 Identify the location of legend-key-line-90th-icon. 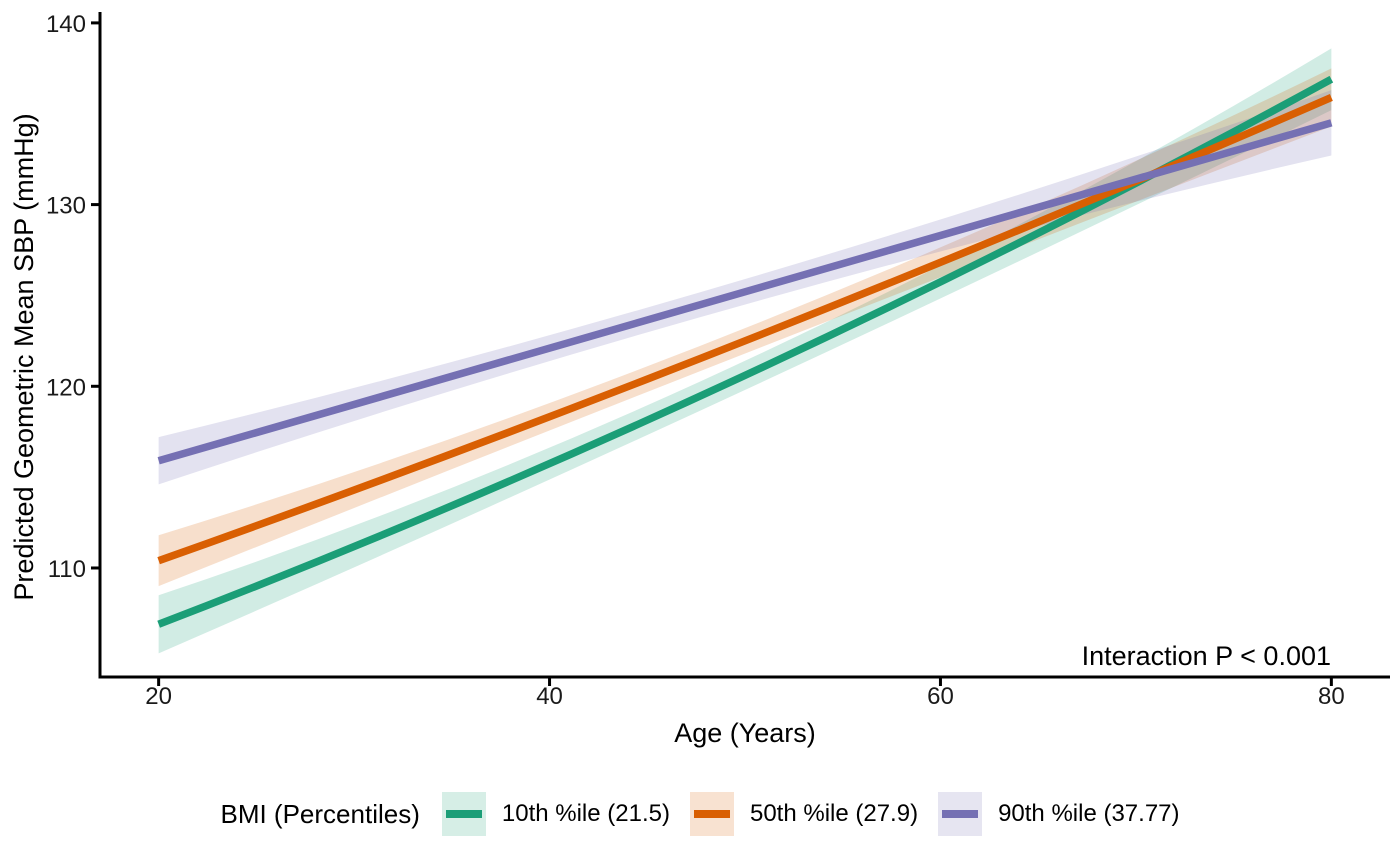
(960, 814).